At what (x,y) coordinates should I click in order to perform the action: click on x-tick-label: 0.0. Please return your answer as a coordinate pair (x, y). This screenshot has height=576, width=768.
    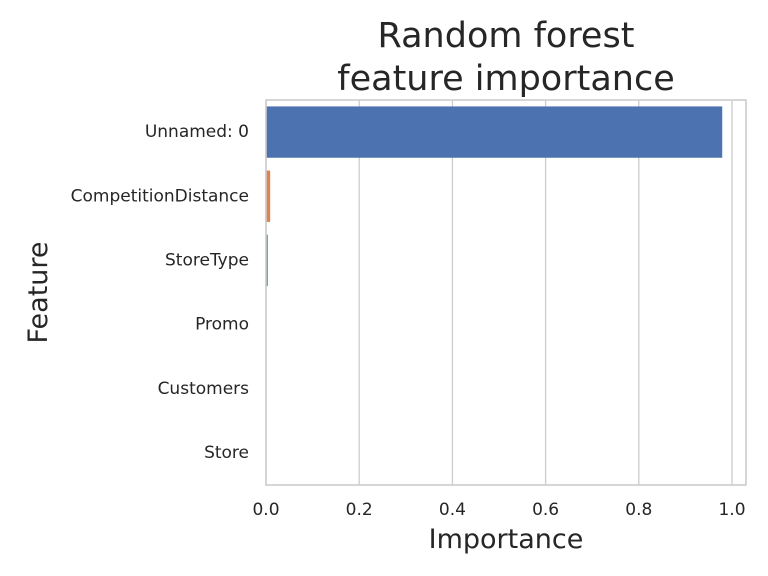
    Looking at the image, I should click on (265, 510).